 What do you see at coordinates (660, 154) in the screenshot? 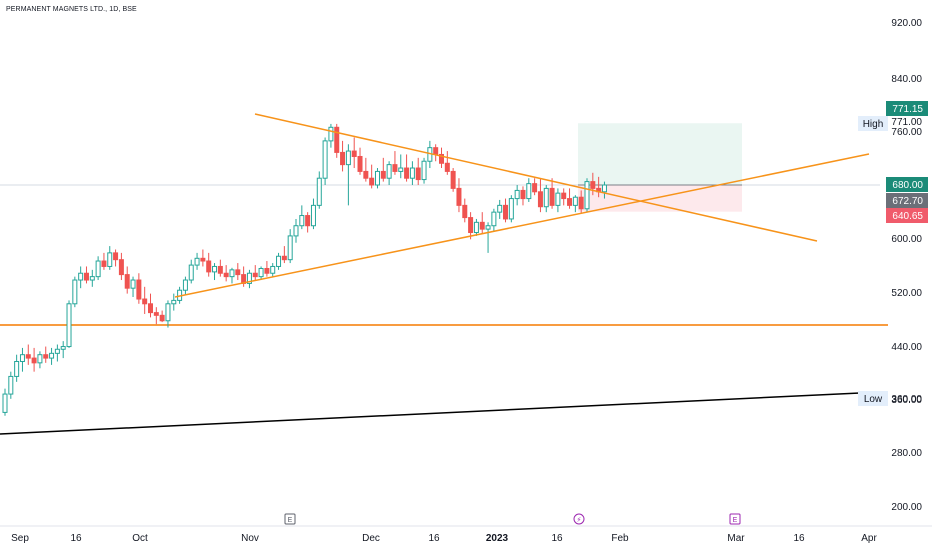
I see `profit-zone` at bounding box center [660, 154].